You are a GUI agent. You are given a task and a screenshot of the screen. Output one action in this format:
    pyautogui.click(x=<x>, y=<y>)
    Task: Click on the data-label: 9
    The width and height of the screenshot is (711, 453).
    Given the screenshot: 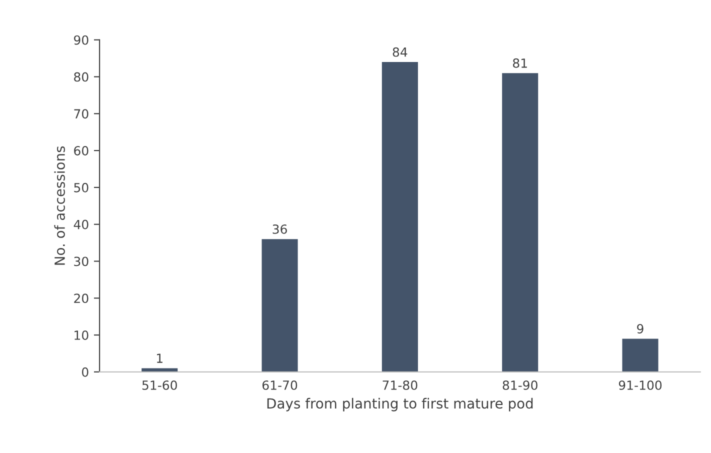 What is the action you would take?
    pyautogui.click(x=640, y=329)
    